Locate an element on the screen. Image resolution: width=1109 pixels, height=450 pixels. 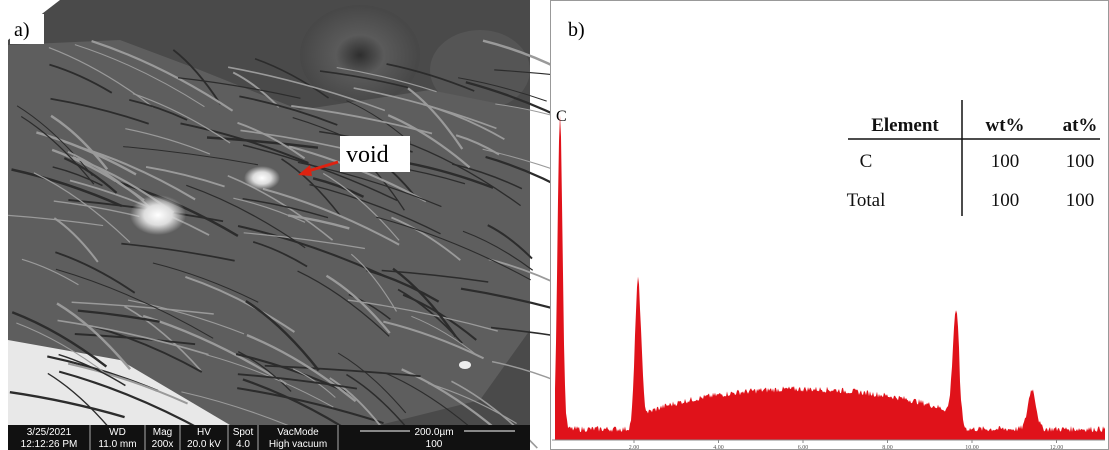
info-bar-text: Mag is located at coordinates (162, 432).